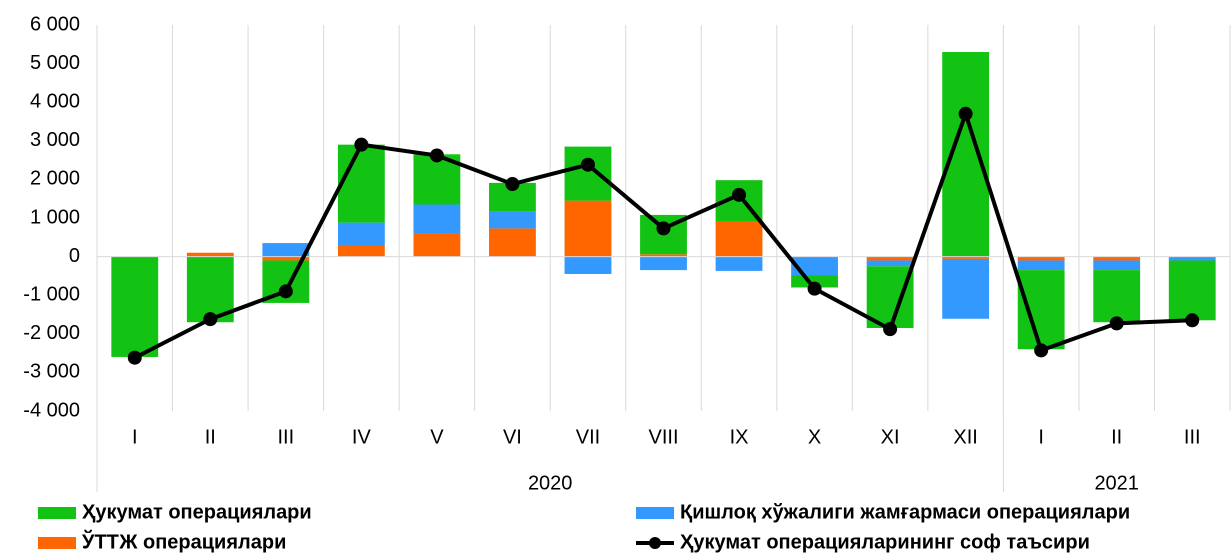  I want to click on y-tick-label: 4 000, so click(55, 101).